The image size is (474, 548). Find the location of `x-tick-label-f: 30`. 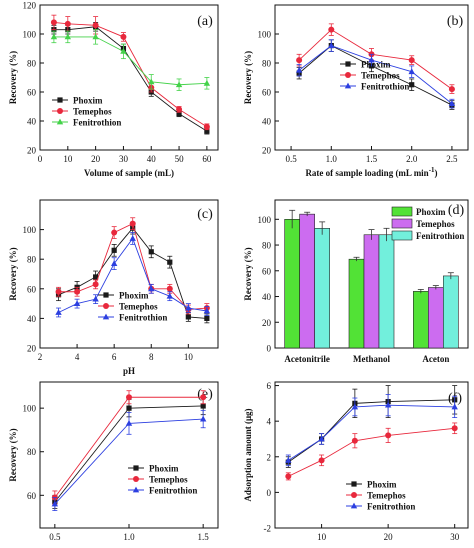

x-tick-label-f: 30 is located at coordinates (455, 537).